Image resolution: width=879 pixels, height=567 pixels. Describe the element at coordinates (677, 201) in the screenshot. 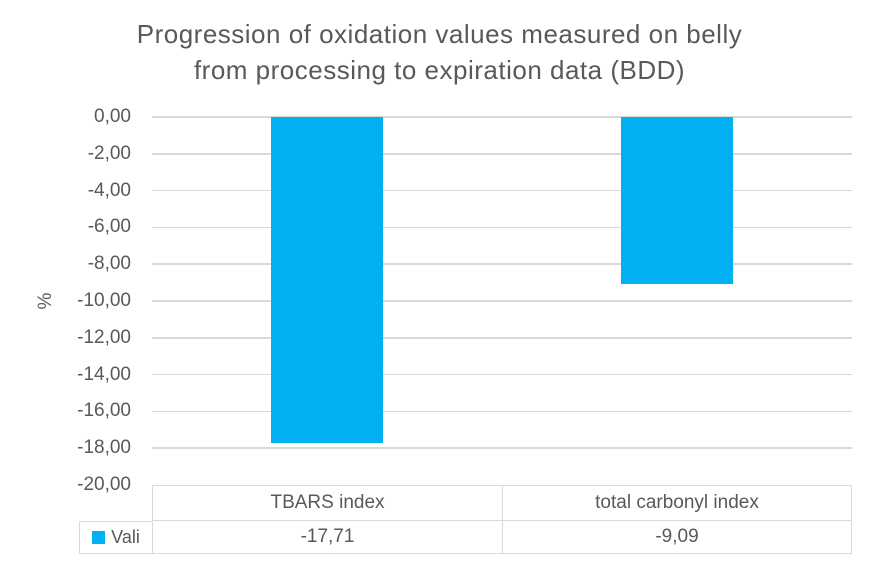

I see `bar-total-carbonyl-index` at that location.